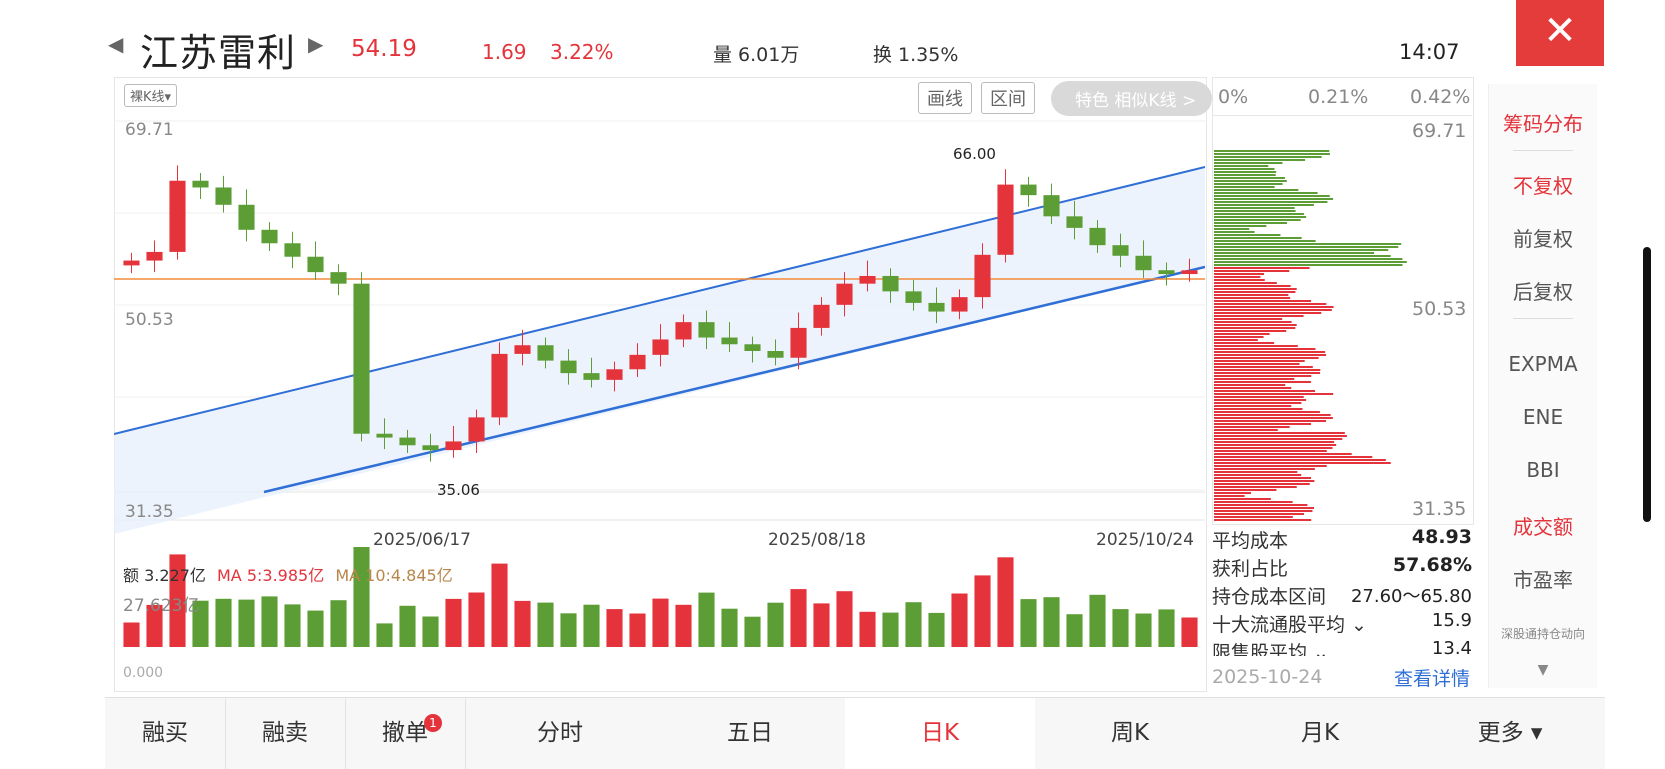 This screenshot has width=1665, height=769. Describe the element at coordinates (218, 53) in the screenshot. I see `stock-name: 江苏雷利` at that location.